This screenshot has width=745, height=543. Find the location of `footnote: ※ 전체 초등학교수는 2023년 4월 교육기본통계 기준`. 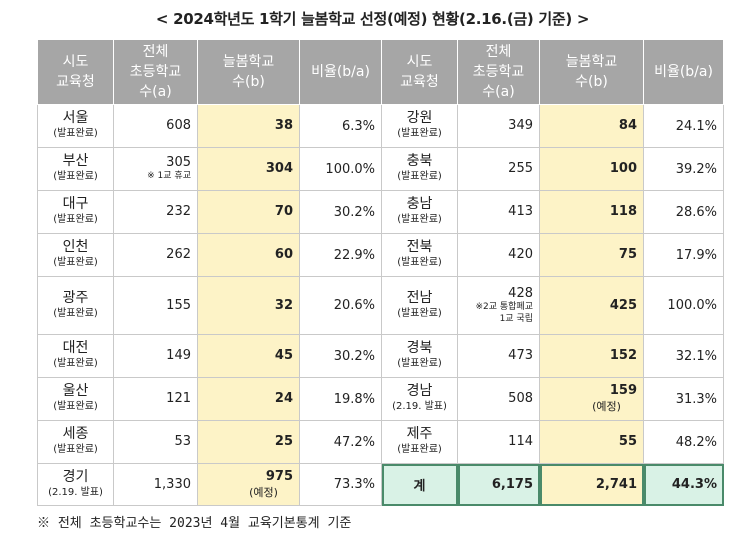

footnote: ※ 전체 초등학교수는 2023년 4월 교육기본통계 기준 is located at coordinates (194, 523).